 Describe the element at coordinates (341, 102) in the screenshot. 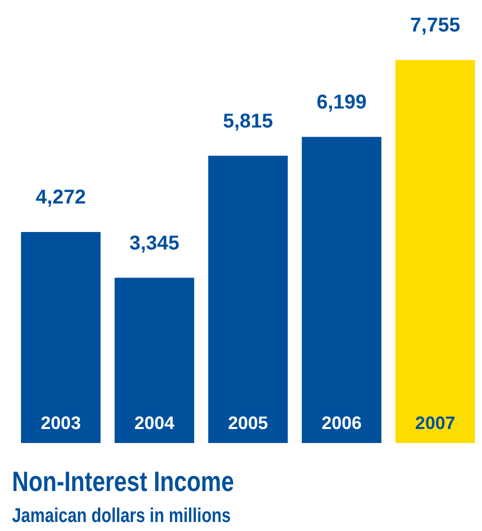

I see `data-label: 6,199` at that location.